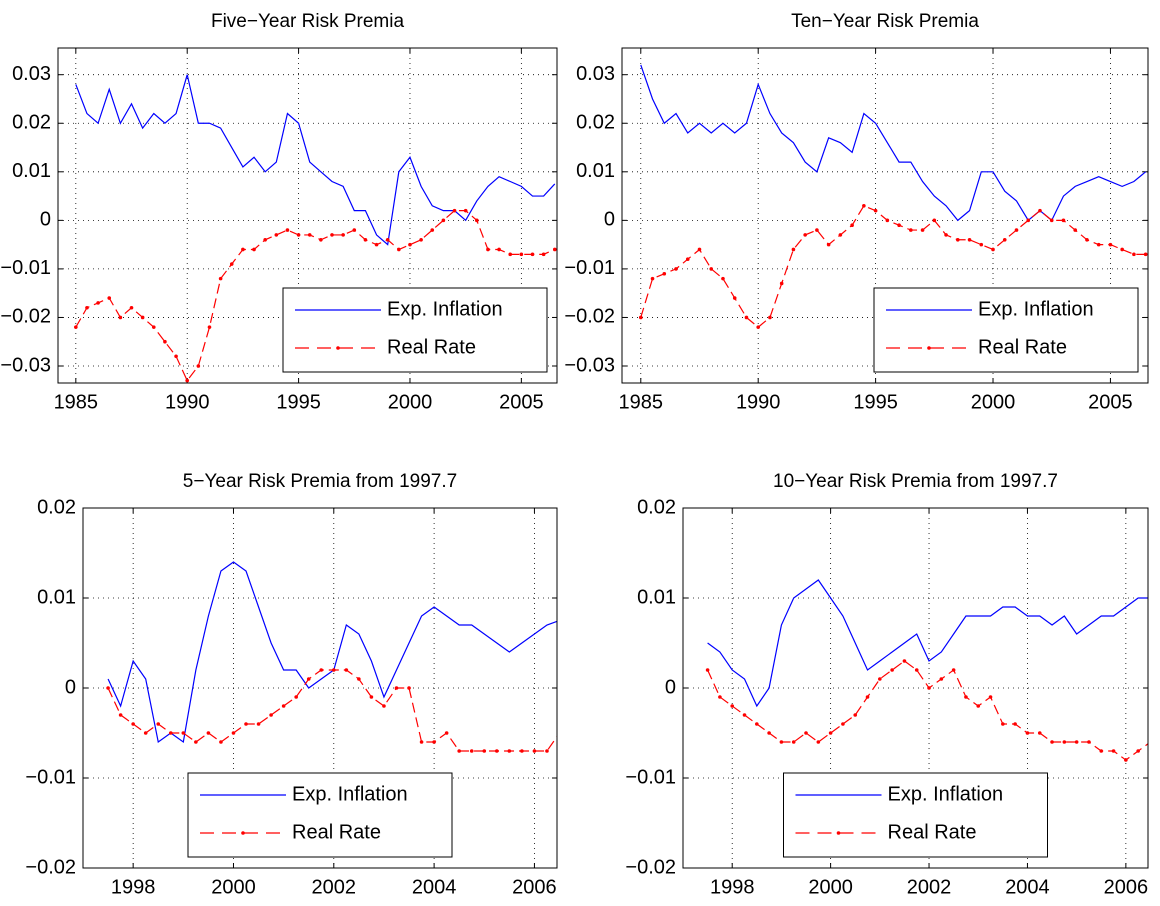 The width and height of the screenshot is (1160, 906). What do you see at coordinates (595, 74) in the screenshot?
I see `y-tick-label: 0.03` at bounding box center [595, 74].